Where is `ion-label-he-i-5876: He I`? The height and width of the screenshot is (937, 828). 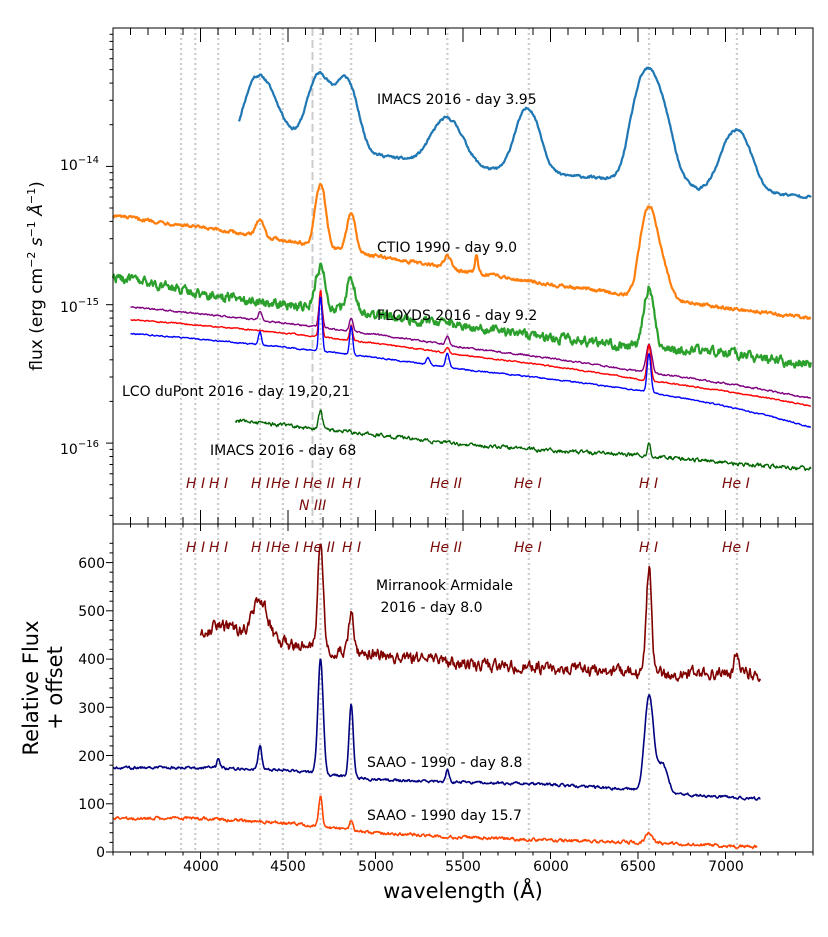
ion-label-he-i-5876: He I is located at coordinates (528, 484).